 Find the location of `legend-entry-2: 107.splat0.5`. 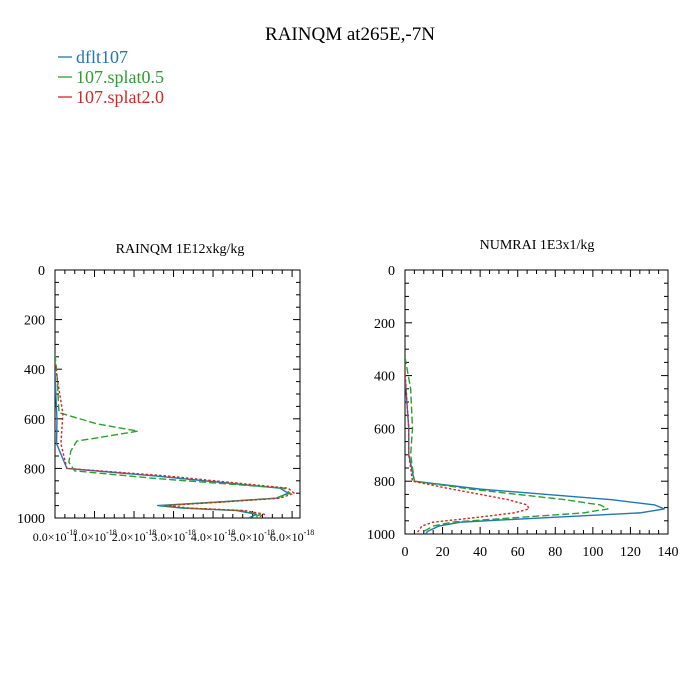

legend-entry-2: 107.splat0.5 is located at coordinates (111, 77).